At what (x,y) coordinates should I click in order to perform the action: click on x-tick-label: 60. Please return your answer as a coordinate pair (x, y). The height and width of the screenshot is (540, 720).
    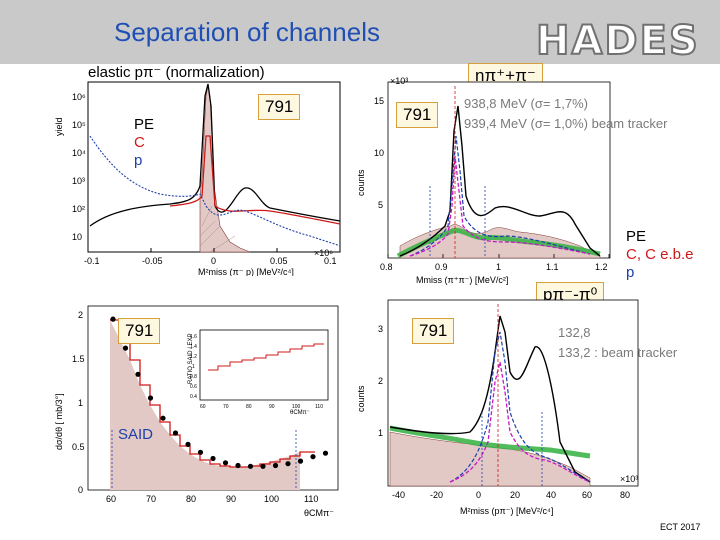
    Looking at the image, I should click on (587, 495).